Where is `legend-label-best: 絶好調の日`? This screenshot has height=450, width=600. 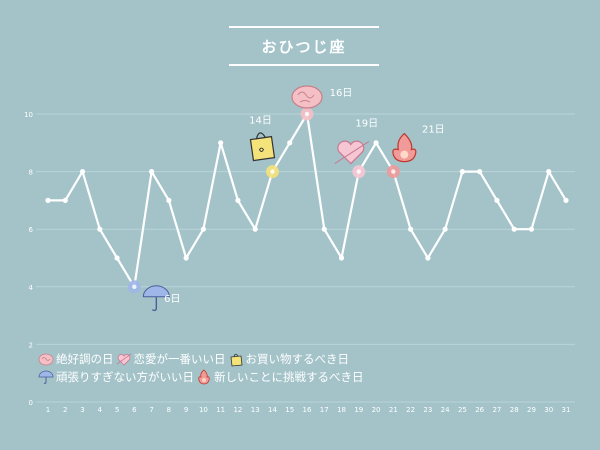
legend-label-best: 絶好調の日 is located at coordinates (85, 359).